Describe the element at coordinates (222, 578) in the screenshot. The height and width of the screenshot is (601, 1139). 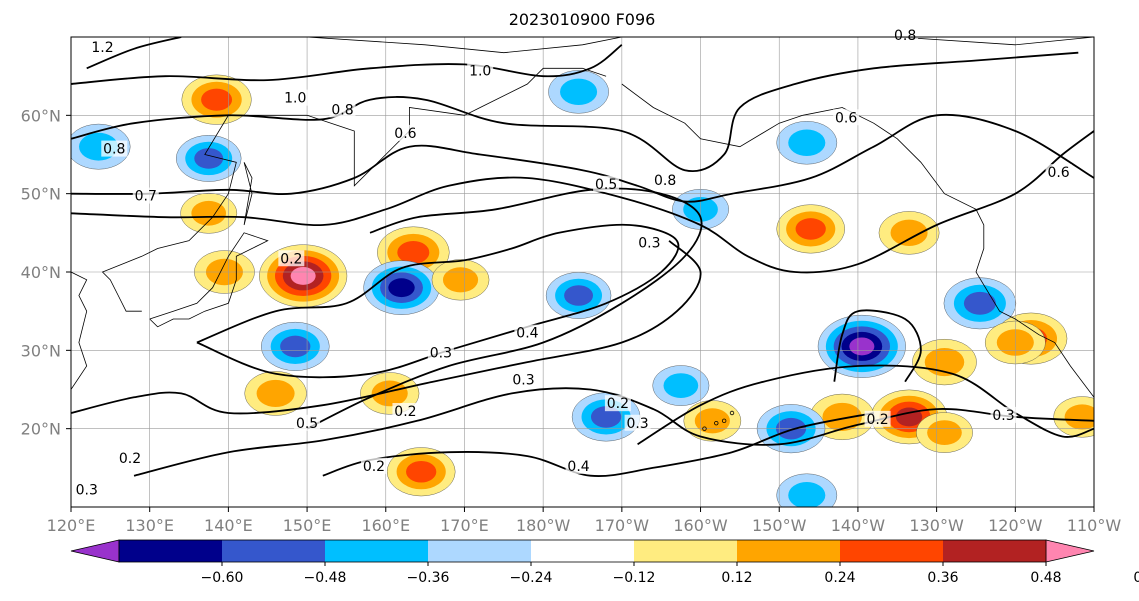
I see `colorbar-tick-label: −0.60` at that location.